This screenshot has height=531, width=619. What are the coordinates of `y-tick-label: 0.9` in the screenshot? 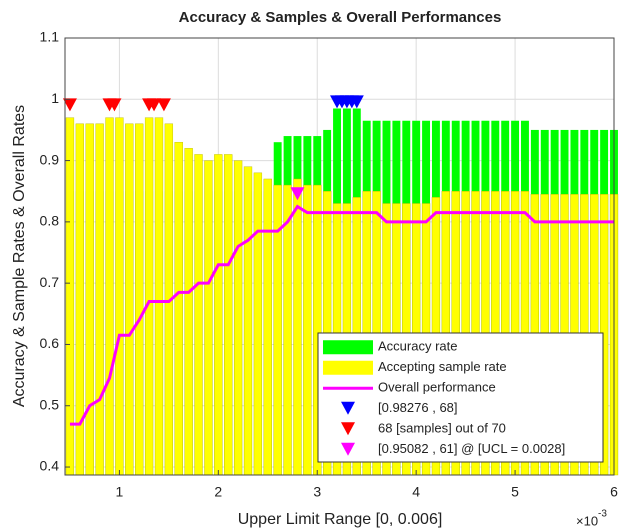 It's located at (50, 159).